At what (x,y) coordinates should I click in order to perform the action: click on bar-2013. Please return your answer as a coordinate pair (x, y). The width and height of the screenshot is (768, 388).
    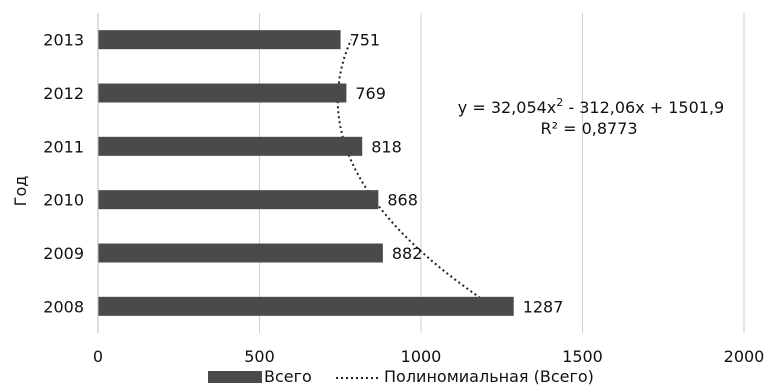
    Looking at the image, I should click on (219, 40).